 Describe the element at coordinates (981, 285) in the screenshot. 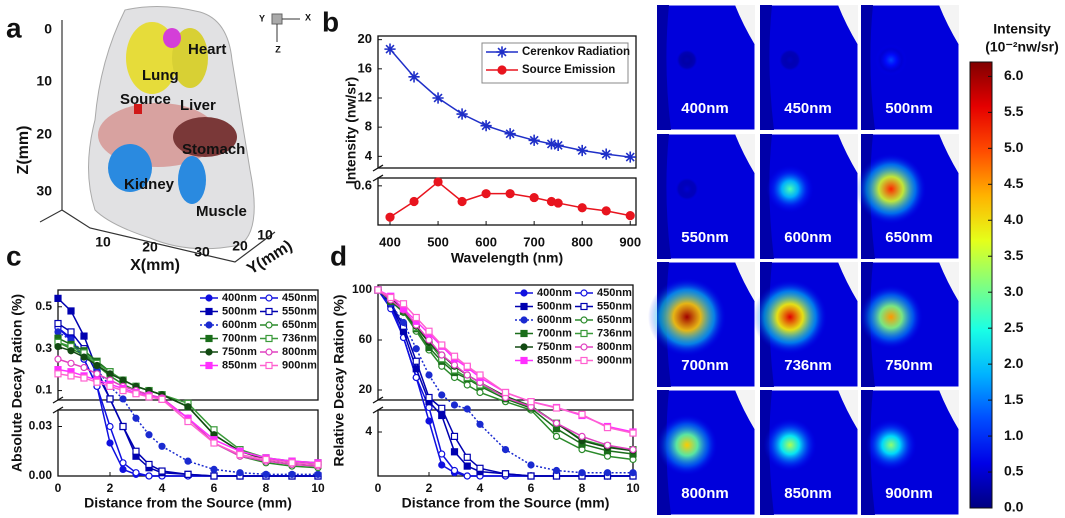

I see `colorbar` at that location.